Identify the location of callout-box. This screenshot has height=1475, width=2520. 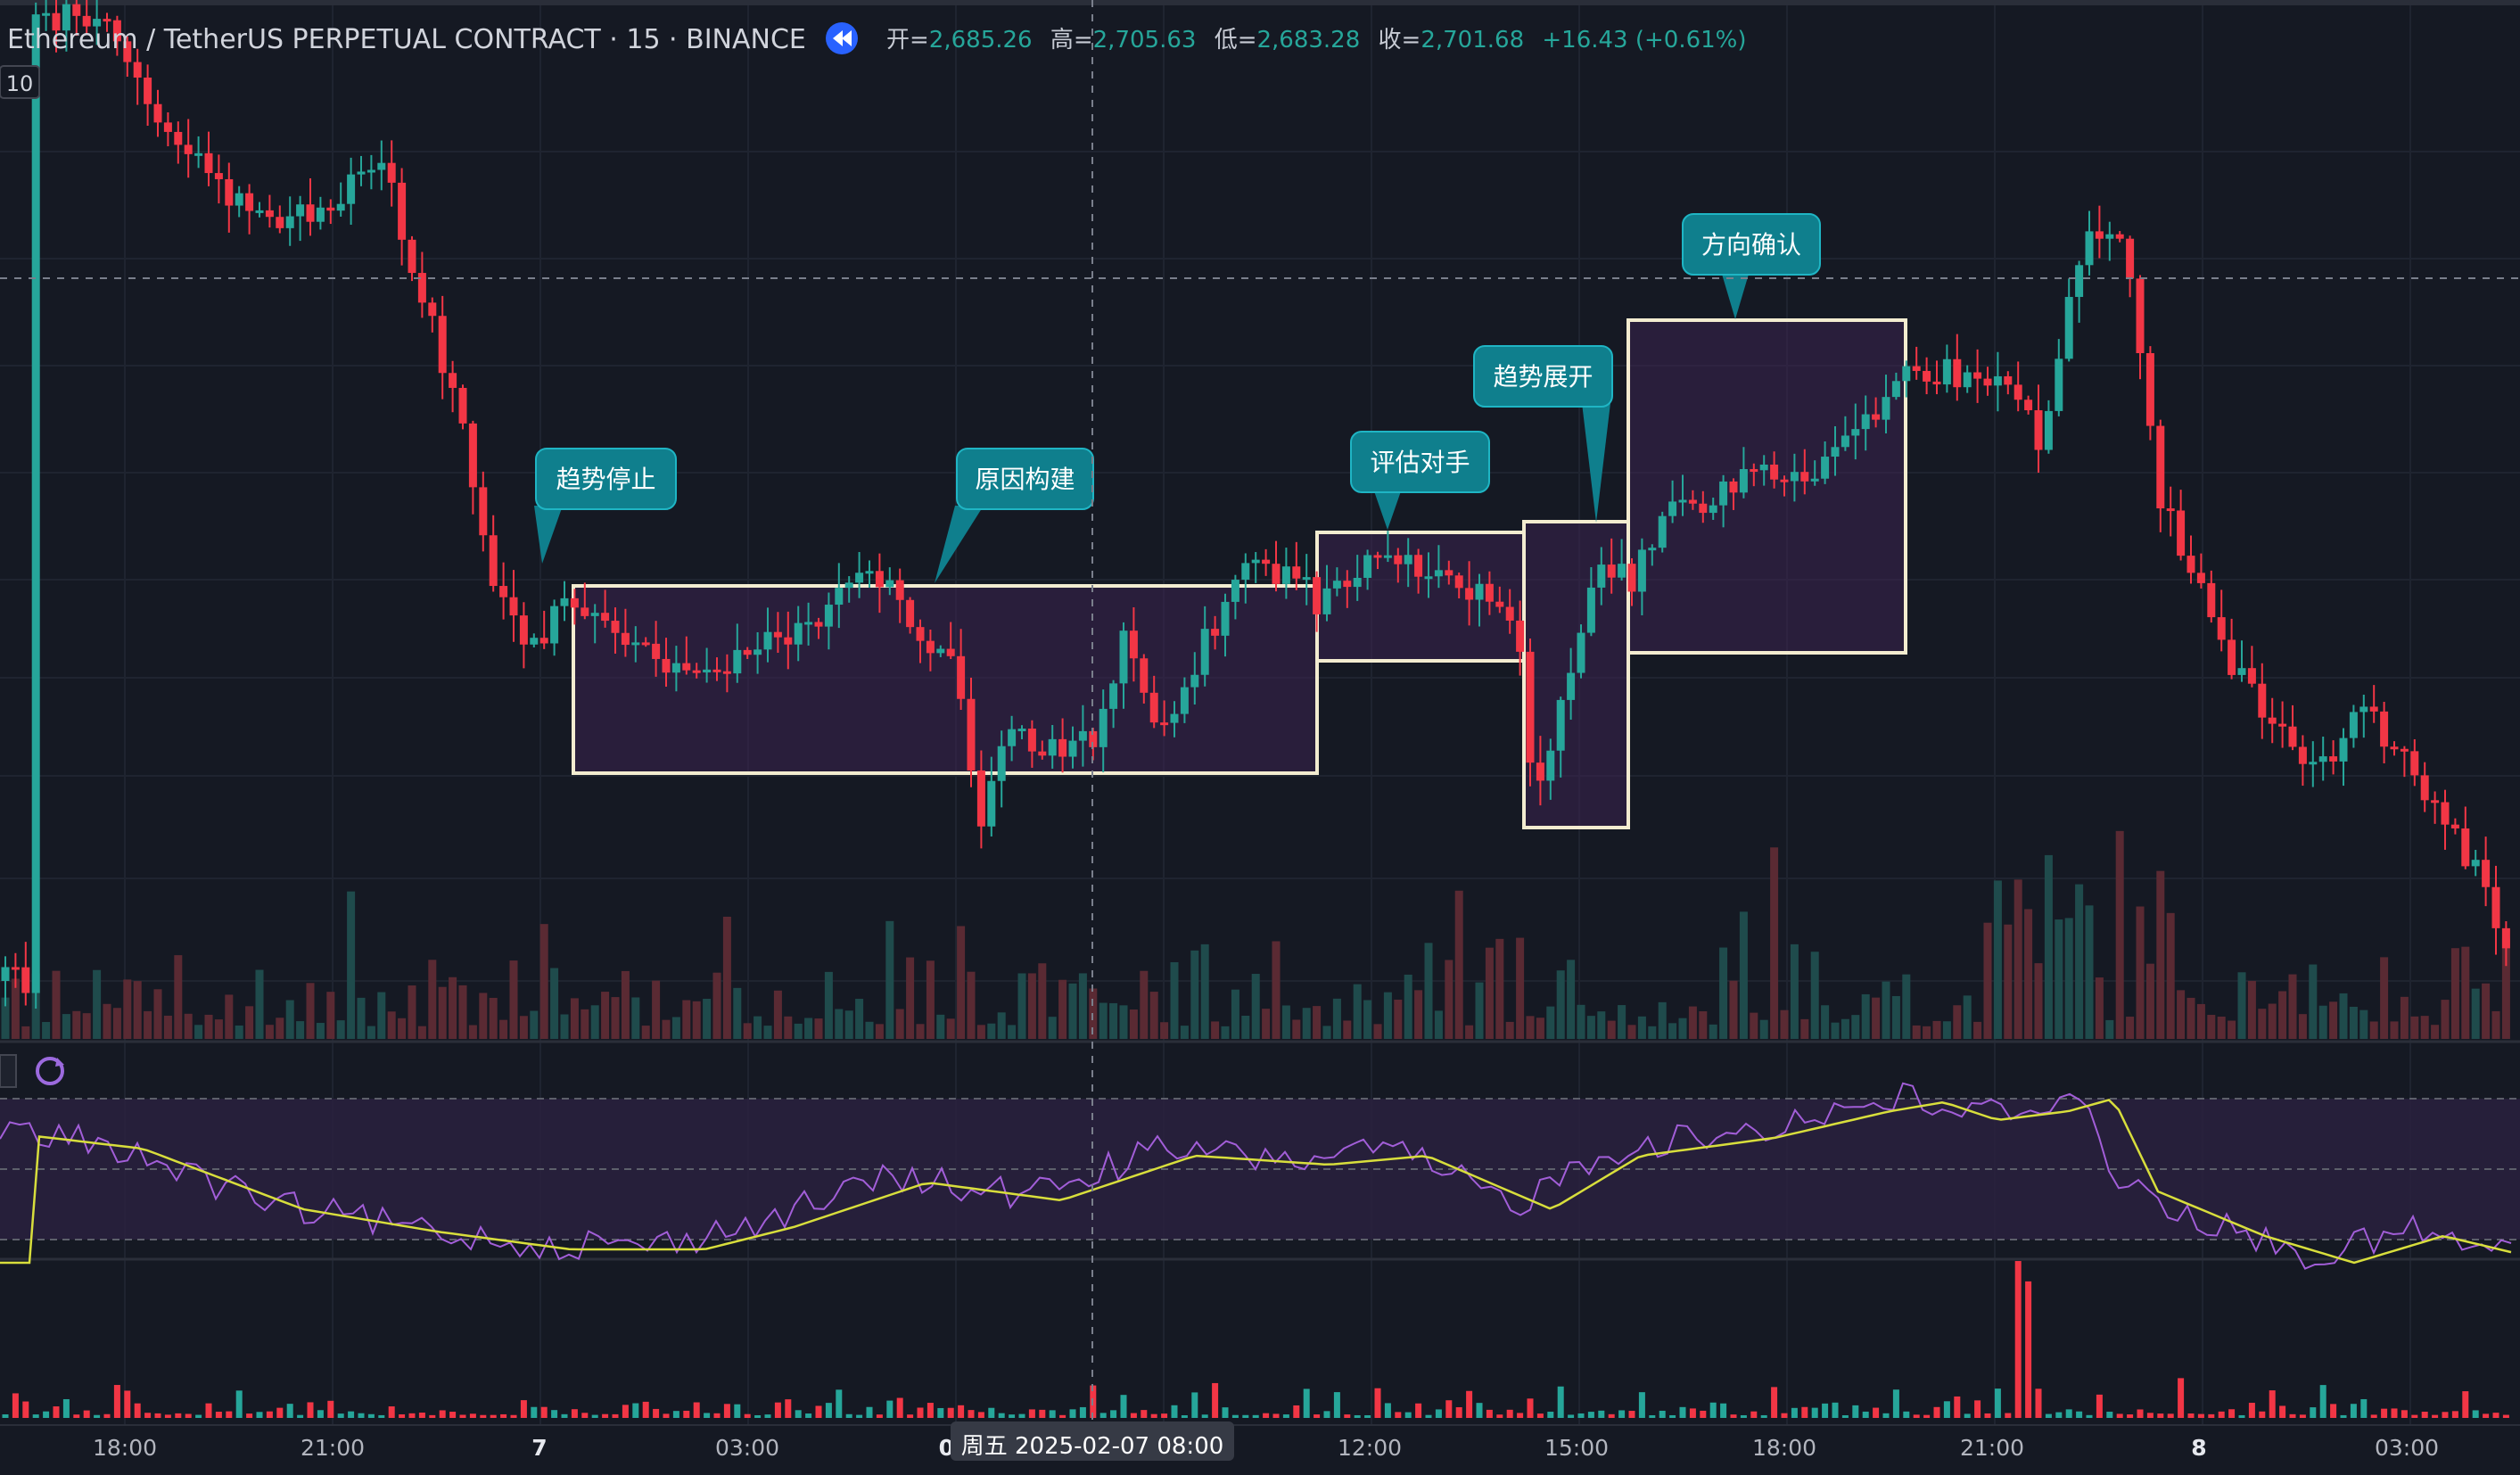
(1420, 462).